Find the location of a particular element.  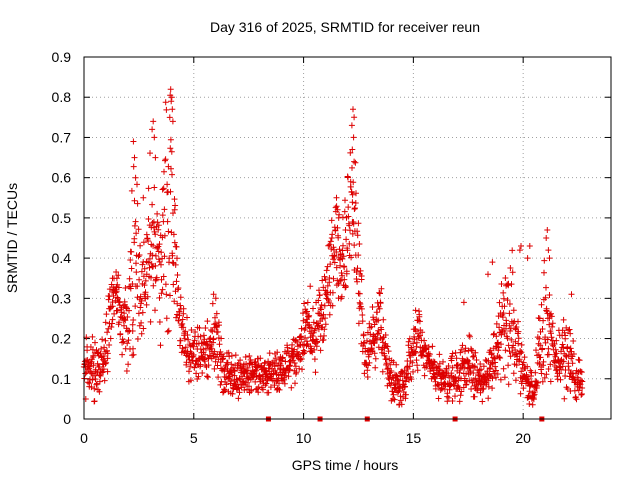

y-tick-label: 0.6 is located at coordinates (62, 178).